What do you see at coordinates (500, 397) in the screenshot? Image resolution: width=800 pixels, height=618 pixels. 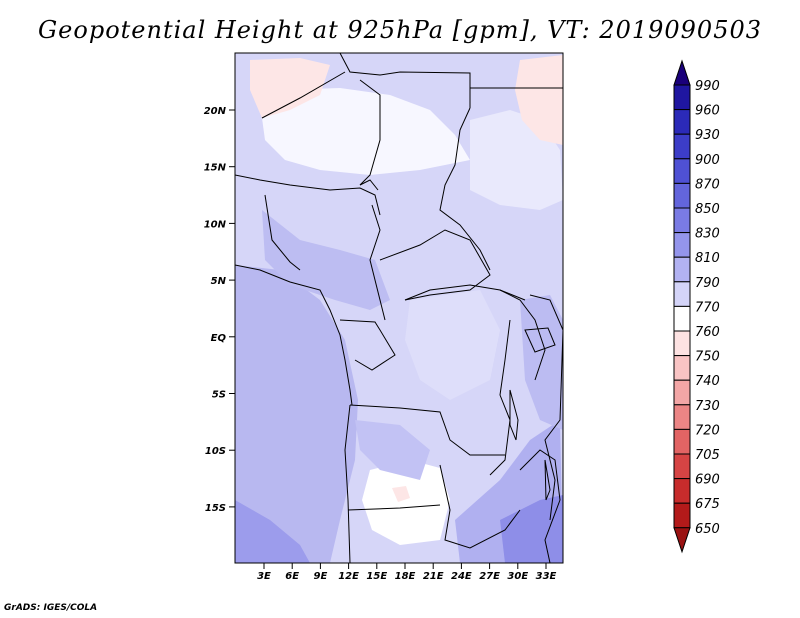 I see `border-drc-east` at bounding box center [500, 397].